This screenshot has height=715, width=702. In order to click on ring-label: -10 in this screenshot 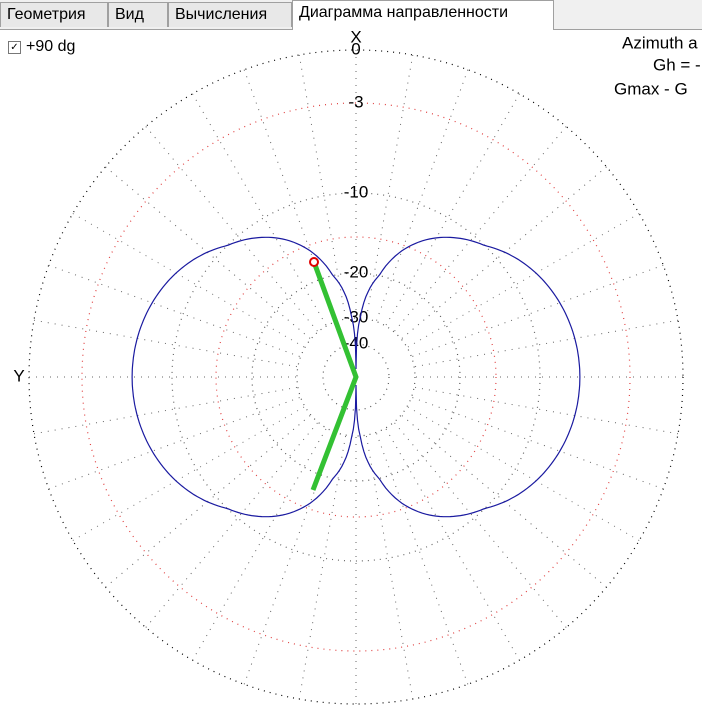, I will do `click(356, 191)`.